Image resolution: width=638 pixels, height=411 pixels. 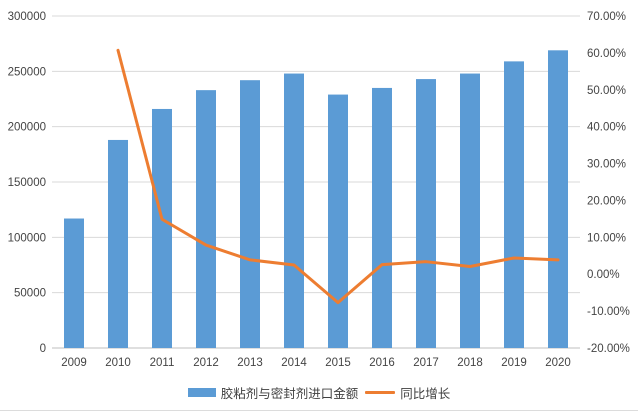 I want to click on right-axis-tick-label: 50.00%, so click(x=606, y=91).